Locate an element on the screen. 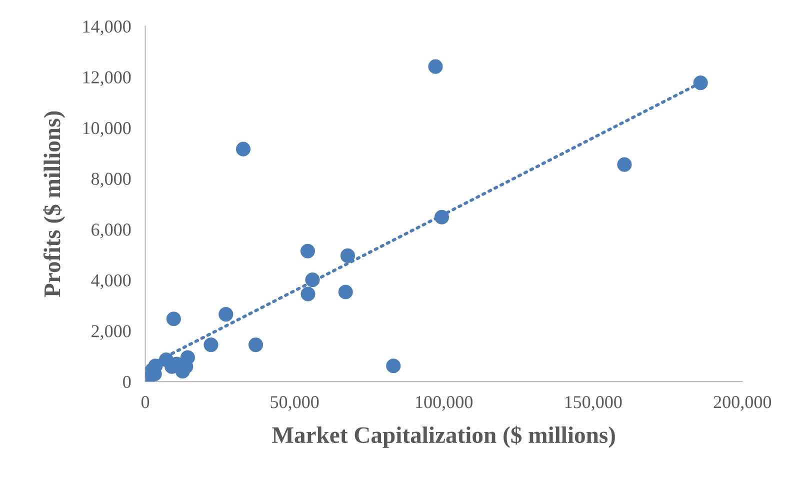  y-tick-label: 14,000 is located at coordinates (107, 28).